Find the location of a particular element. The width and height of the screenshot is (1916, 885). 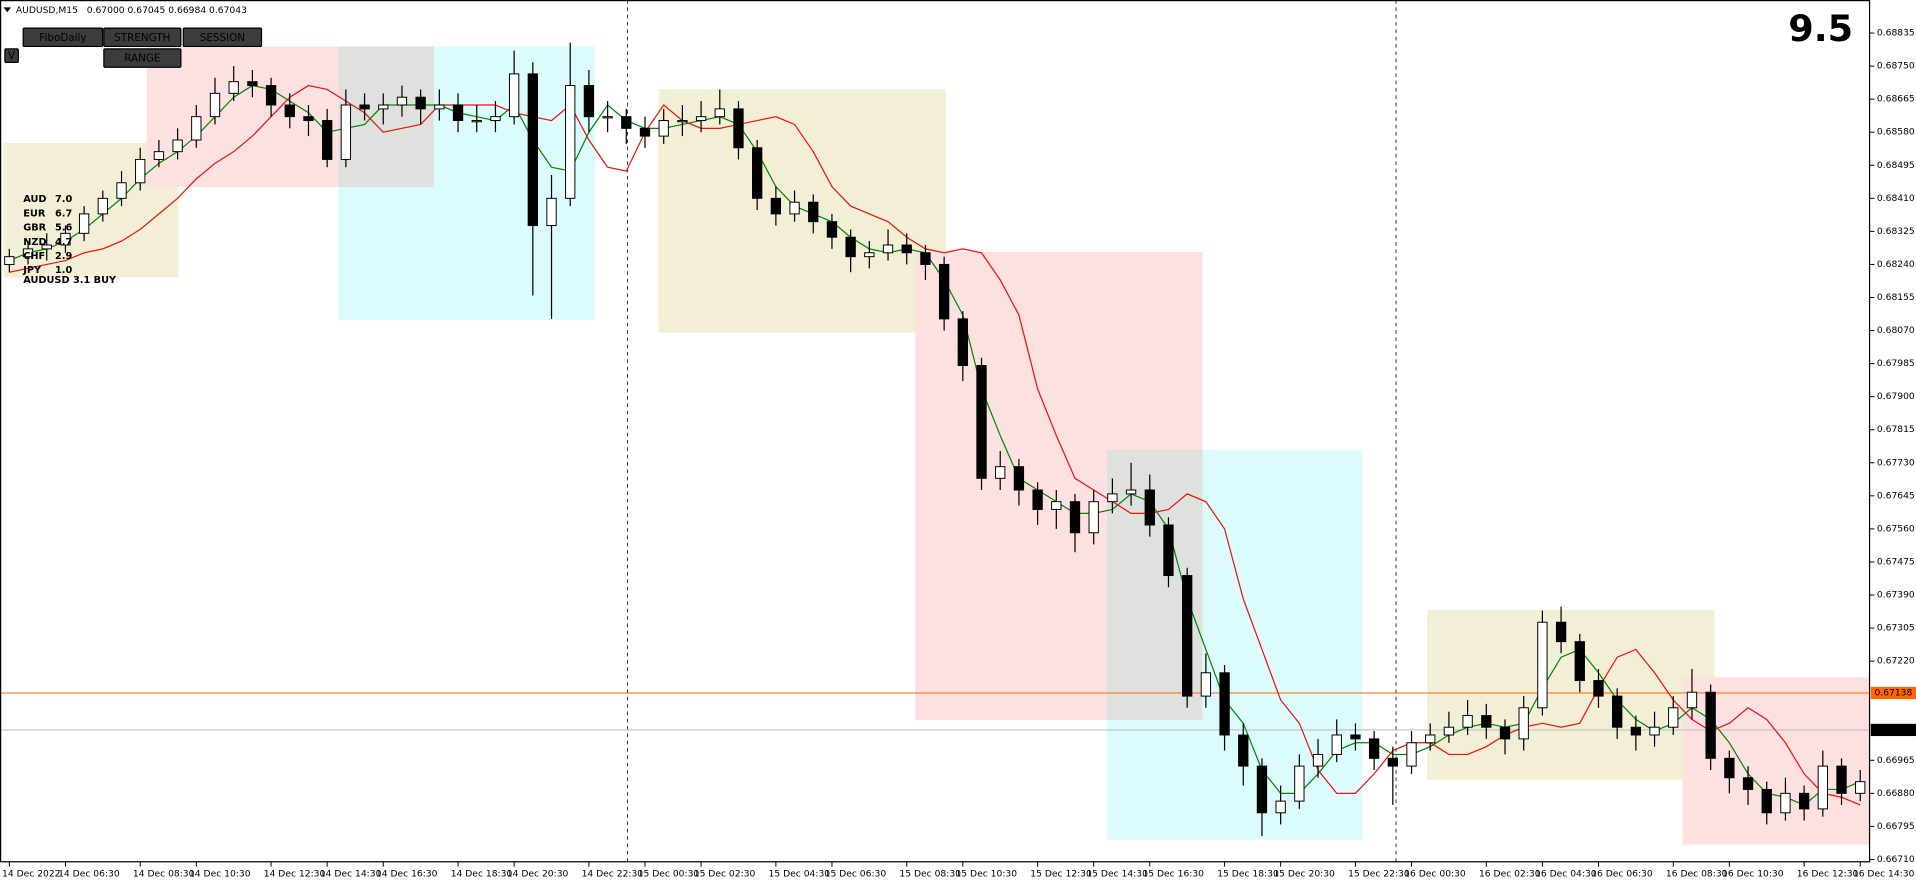

x-tick-label: 14 Dec 08:30 is located at coordinates (164, 873).